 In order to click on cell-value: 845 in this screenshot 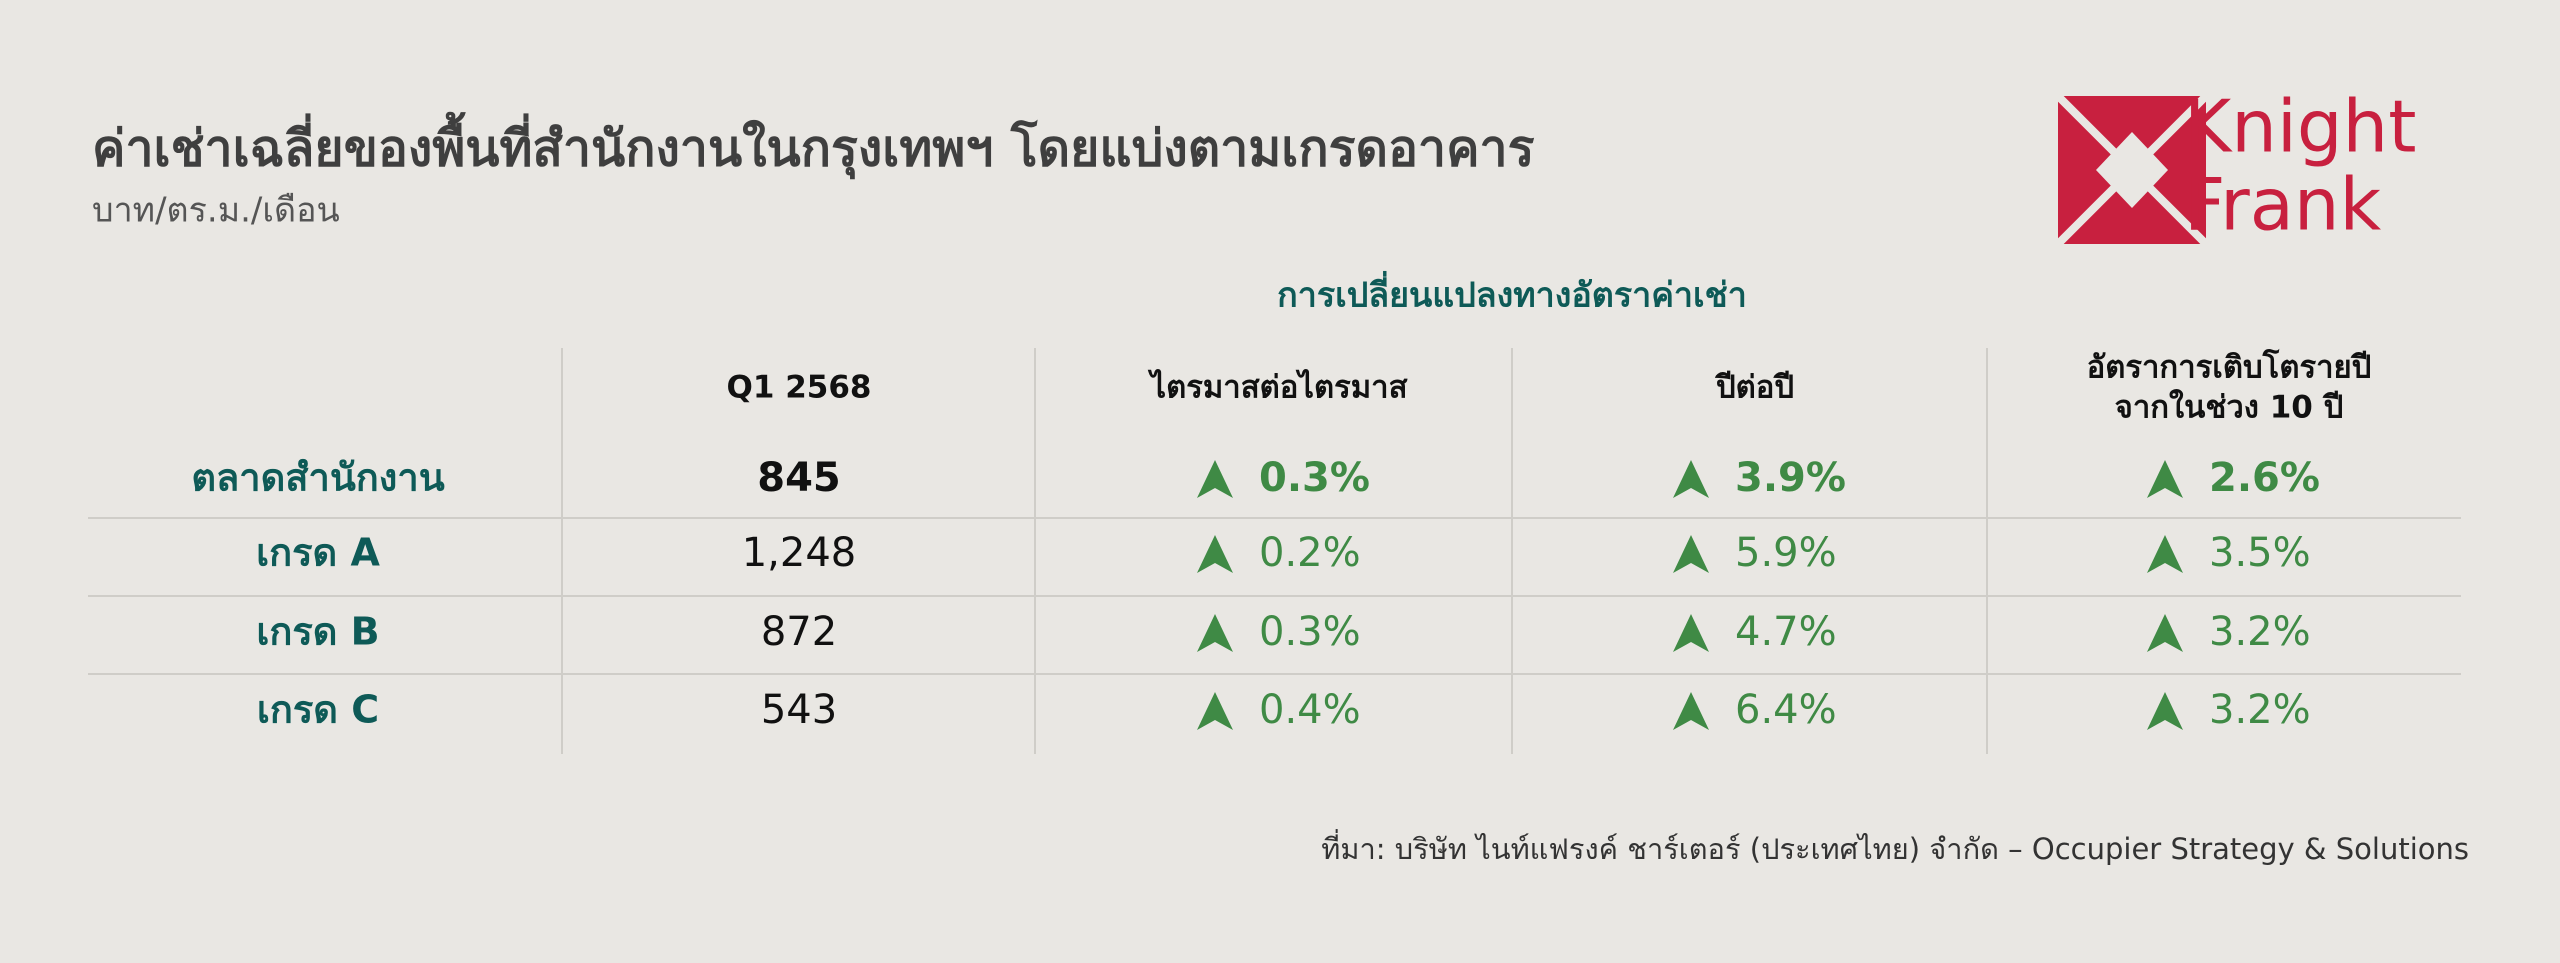, I will do `click(799, 478)`.